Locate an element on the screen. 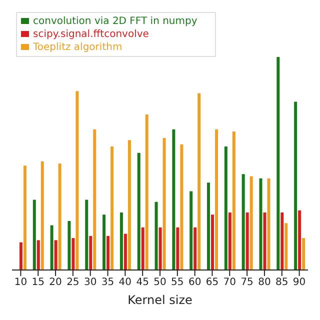 Image resolution: width=320 pixels, height=320 pixels. x-axis-title: Kernel size is located at coordinates (160, 300).